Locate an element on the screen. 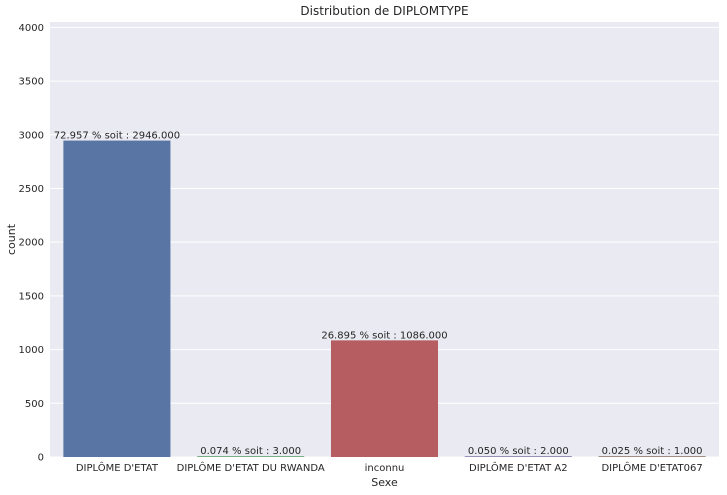 The height and width of the screenshot is (495, 727). y-tick-label: 2000 is located at coordinates (31, 243).